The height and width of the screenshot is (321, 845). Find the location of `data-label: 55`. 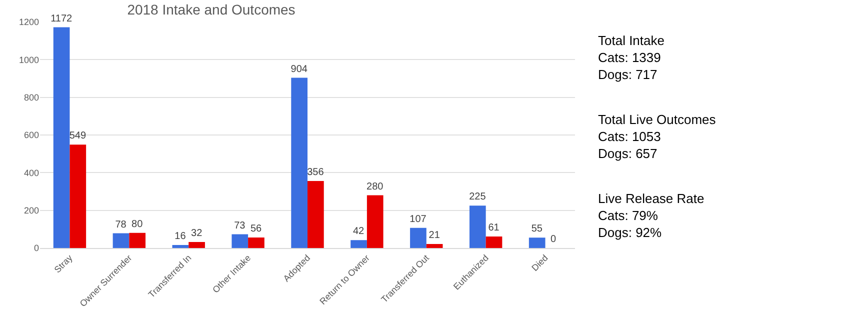

data-label: 55 is located at coordinates (537, 229).